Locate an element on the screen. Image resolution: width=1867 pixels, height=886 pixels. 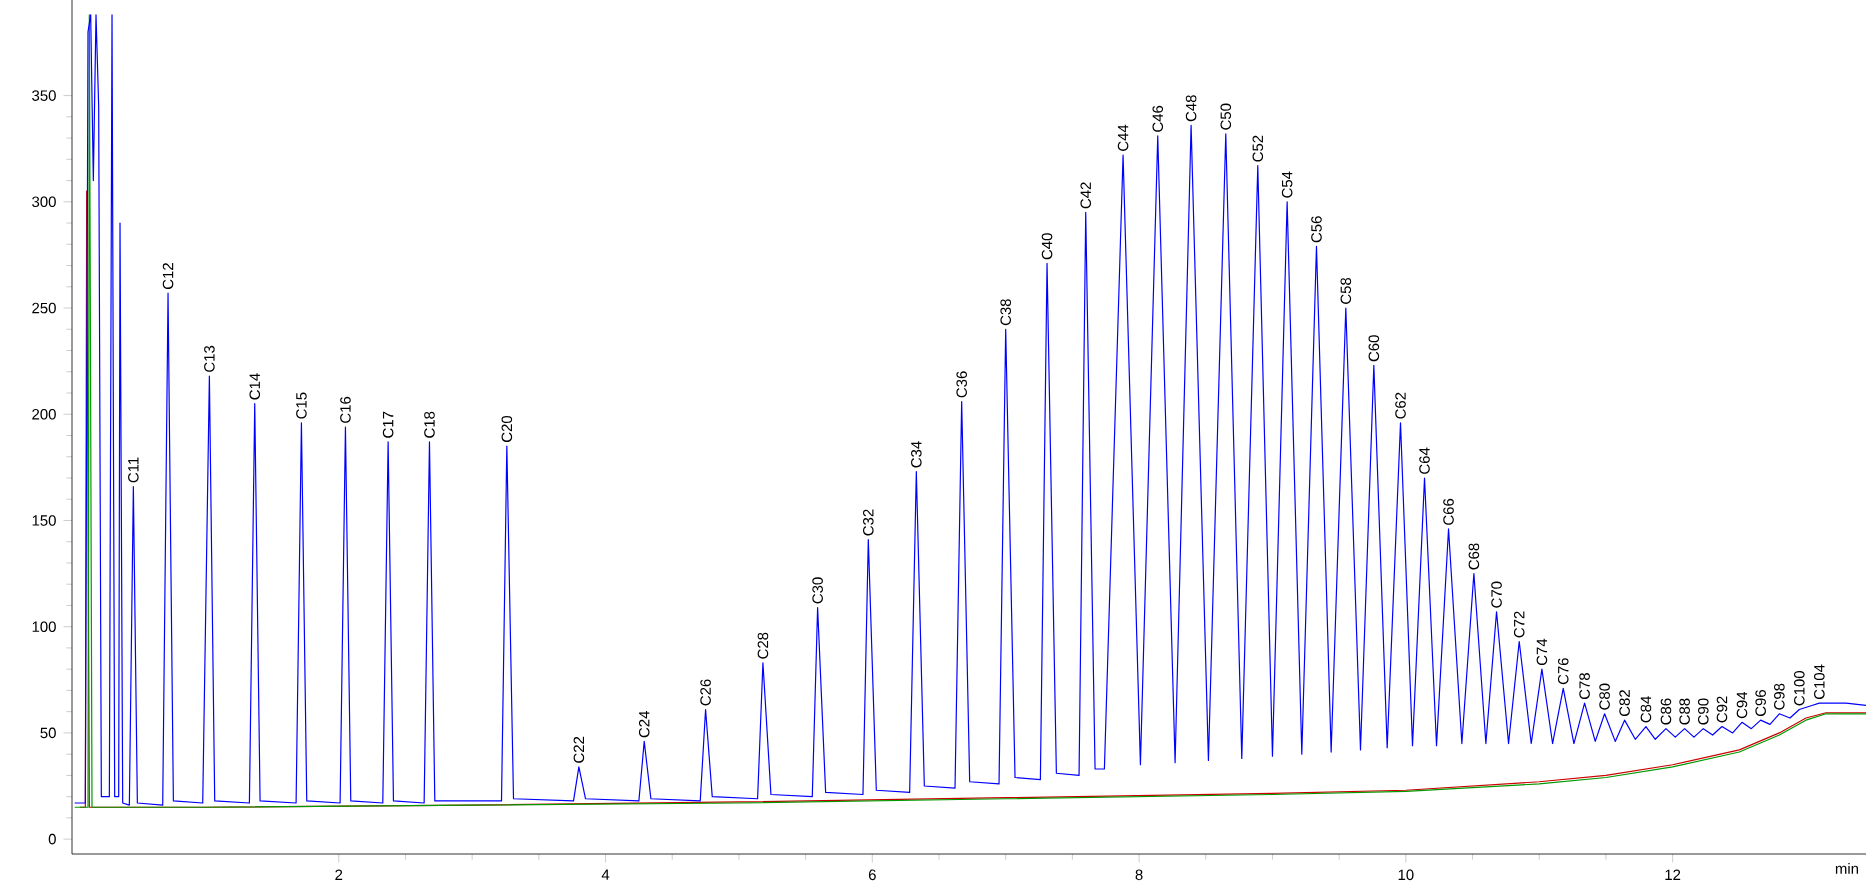
x-tick-label: 4 is located at coordinates (605, 874).